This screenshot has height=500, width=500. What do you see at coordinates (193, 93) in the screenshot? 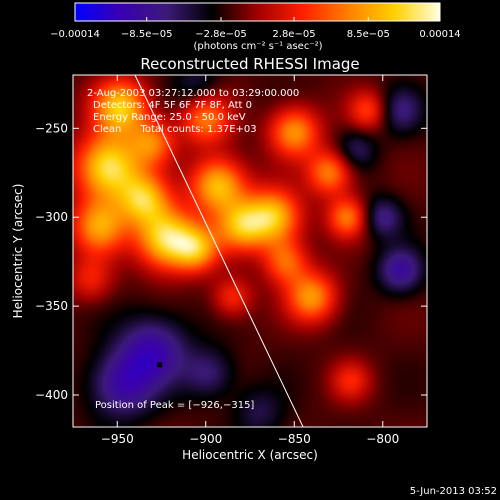
I see `time-range-text: 2-Aug-2003 03:27:12.000 to 03:29:00.000` at bounding box center [193, 93].